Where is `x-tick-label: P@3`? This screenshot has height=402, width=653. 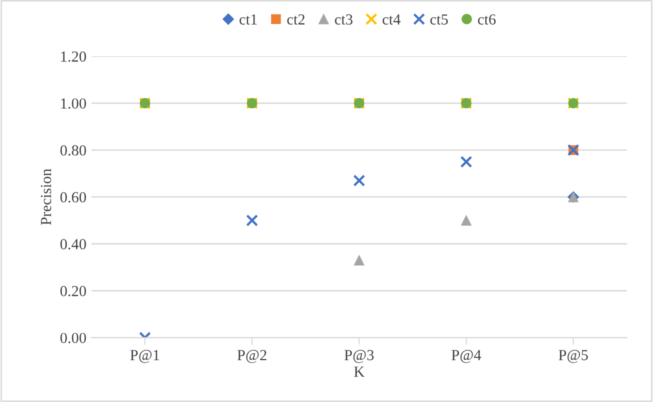 x-tick-label: P@3 is located at coordinates (359, 356).